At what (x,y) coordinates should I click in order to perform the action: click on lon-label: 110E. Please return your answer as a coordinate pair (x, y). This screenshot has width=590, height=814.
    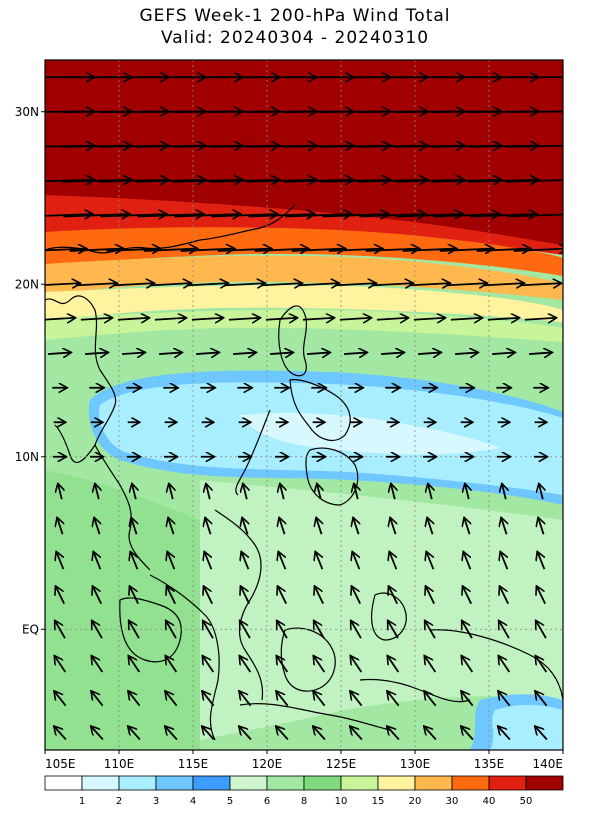
    Looking at the image, I should click on (119, 764).